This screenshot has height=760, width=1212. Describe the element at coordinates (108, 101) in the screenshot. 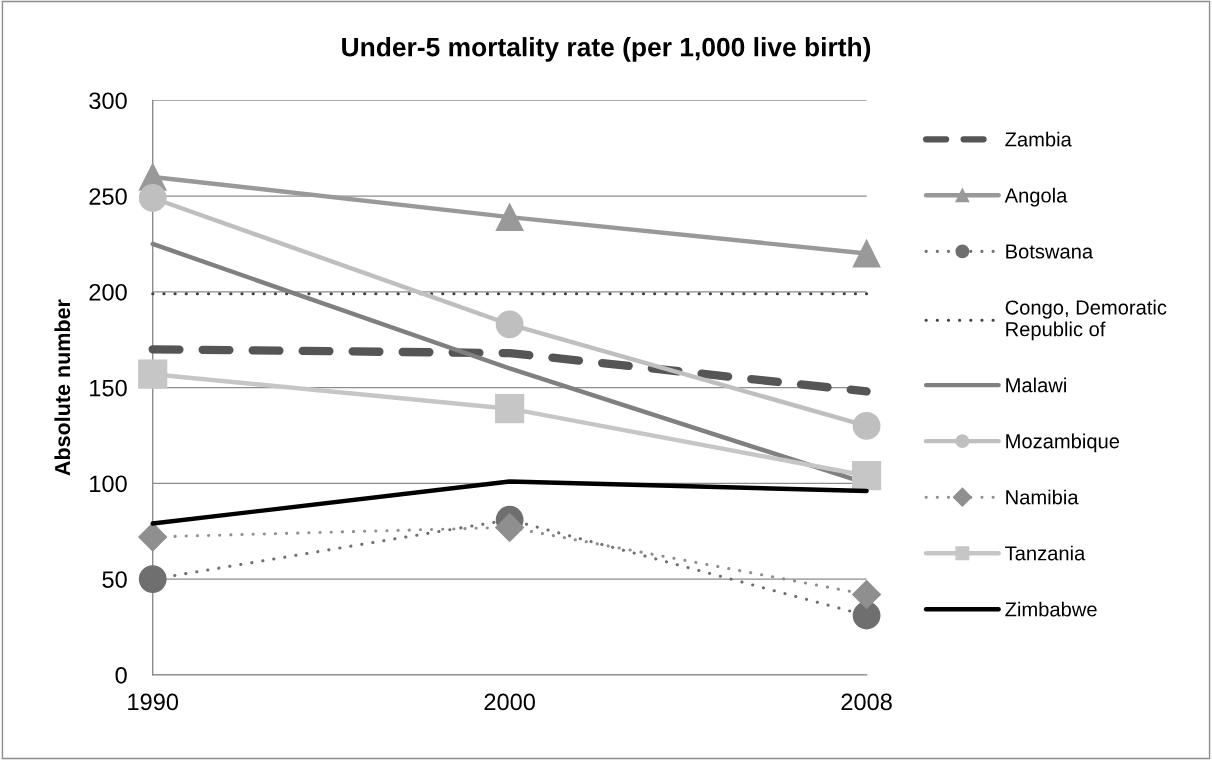

I see `y-tick-label: 300` at that location.